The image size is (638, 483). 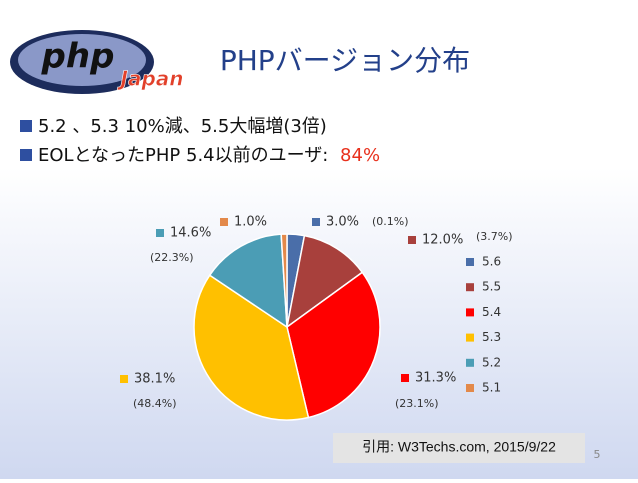 What do you see at coordinates (345, 60) in the screenshot?
I see `slide-title: PHPバージョン分布` at bounding box center [345, 60].